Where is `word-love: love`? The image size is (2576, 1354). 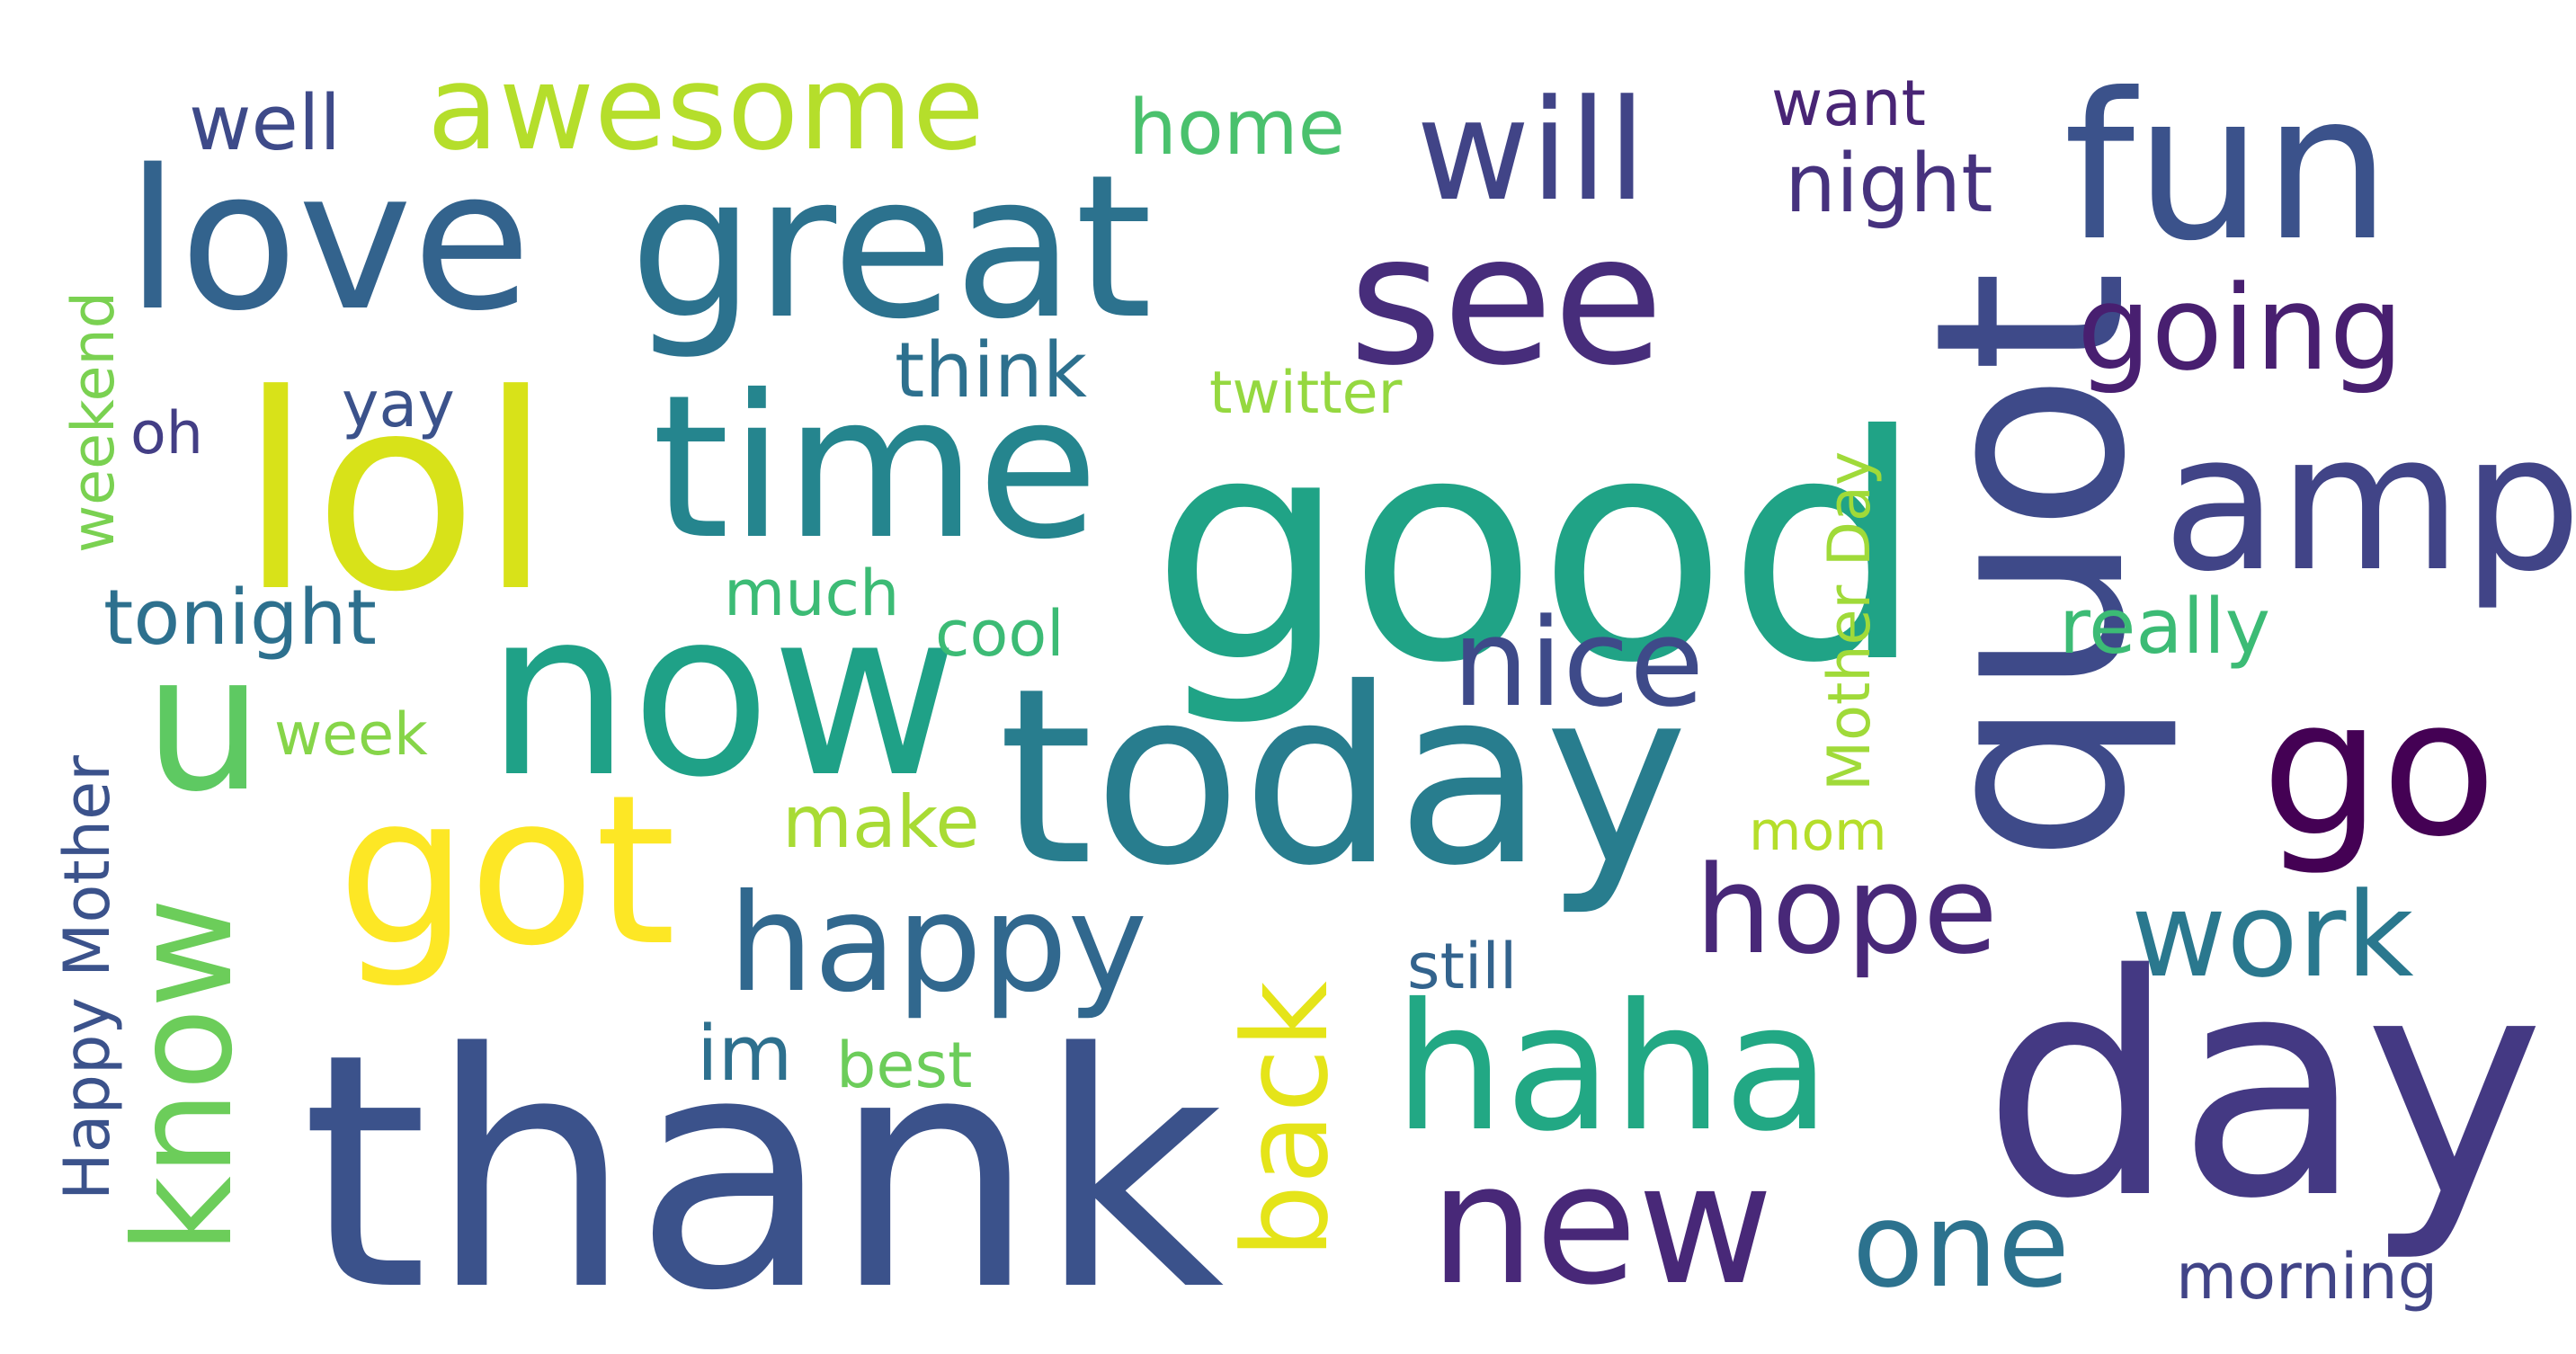
word-love: love is located at coordinates (329, 240).